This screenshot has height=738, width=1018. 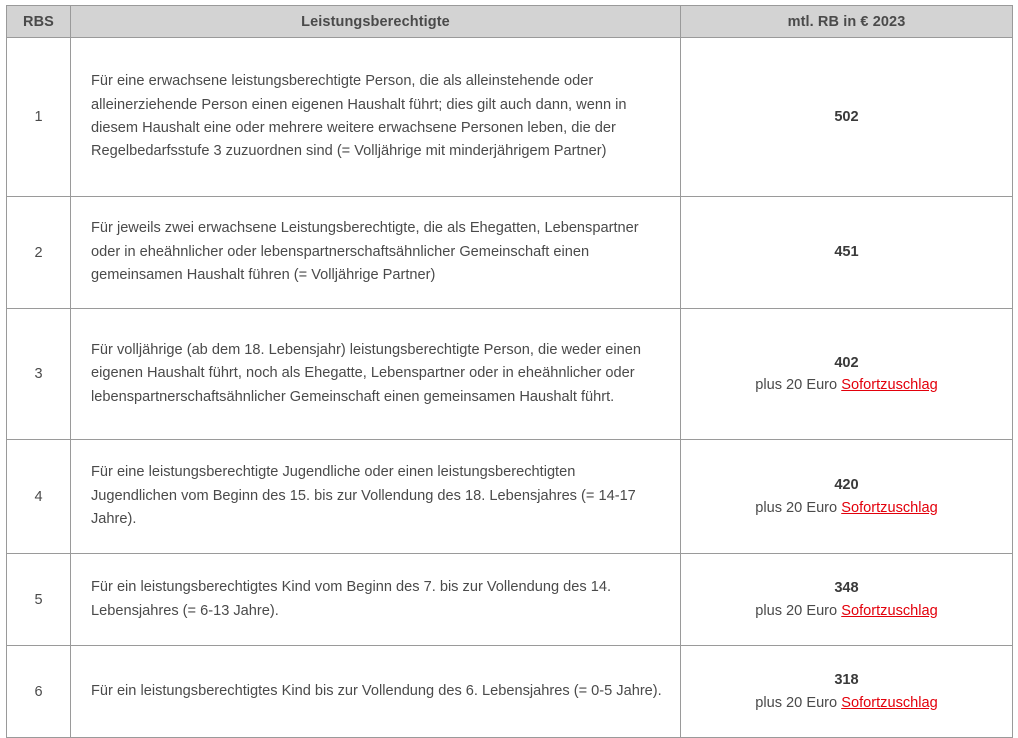 What do you see at coordinates (846, 680) in the screenshot?
I see `amount-value: 318` at bounding box center [846, 680].